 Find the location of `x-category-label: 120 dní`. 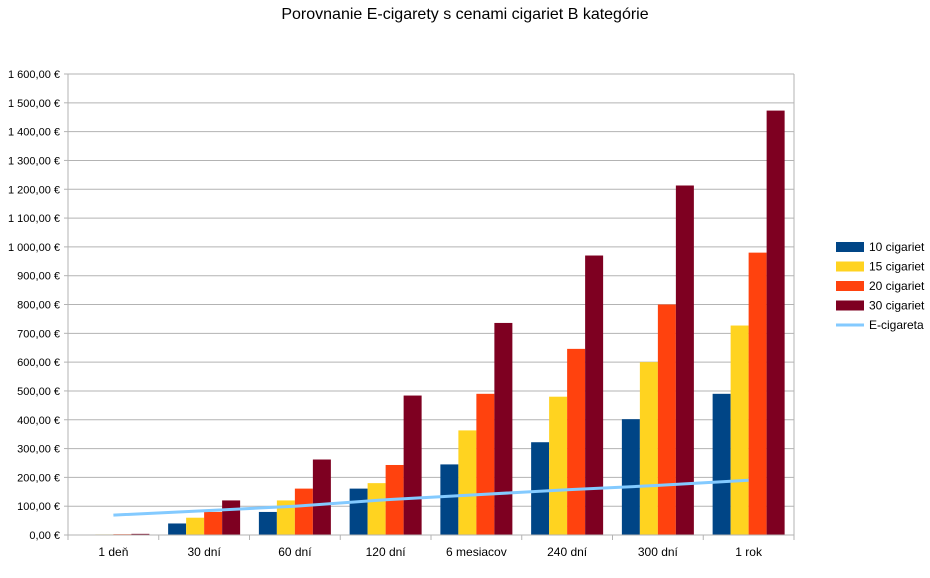

x-category-label: 120 dní is located at coordinates (386, 552).